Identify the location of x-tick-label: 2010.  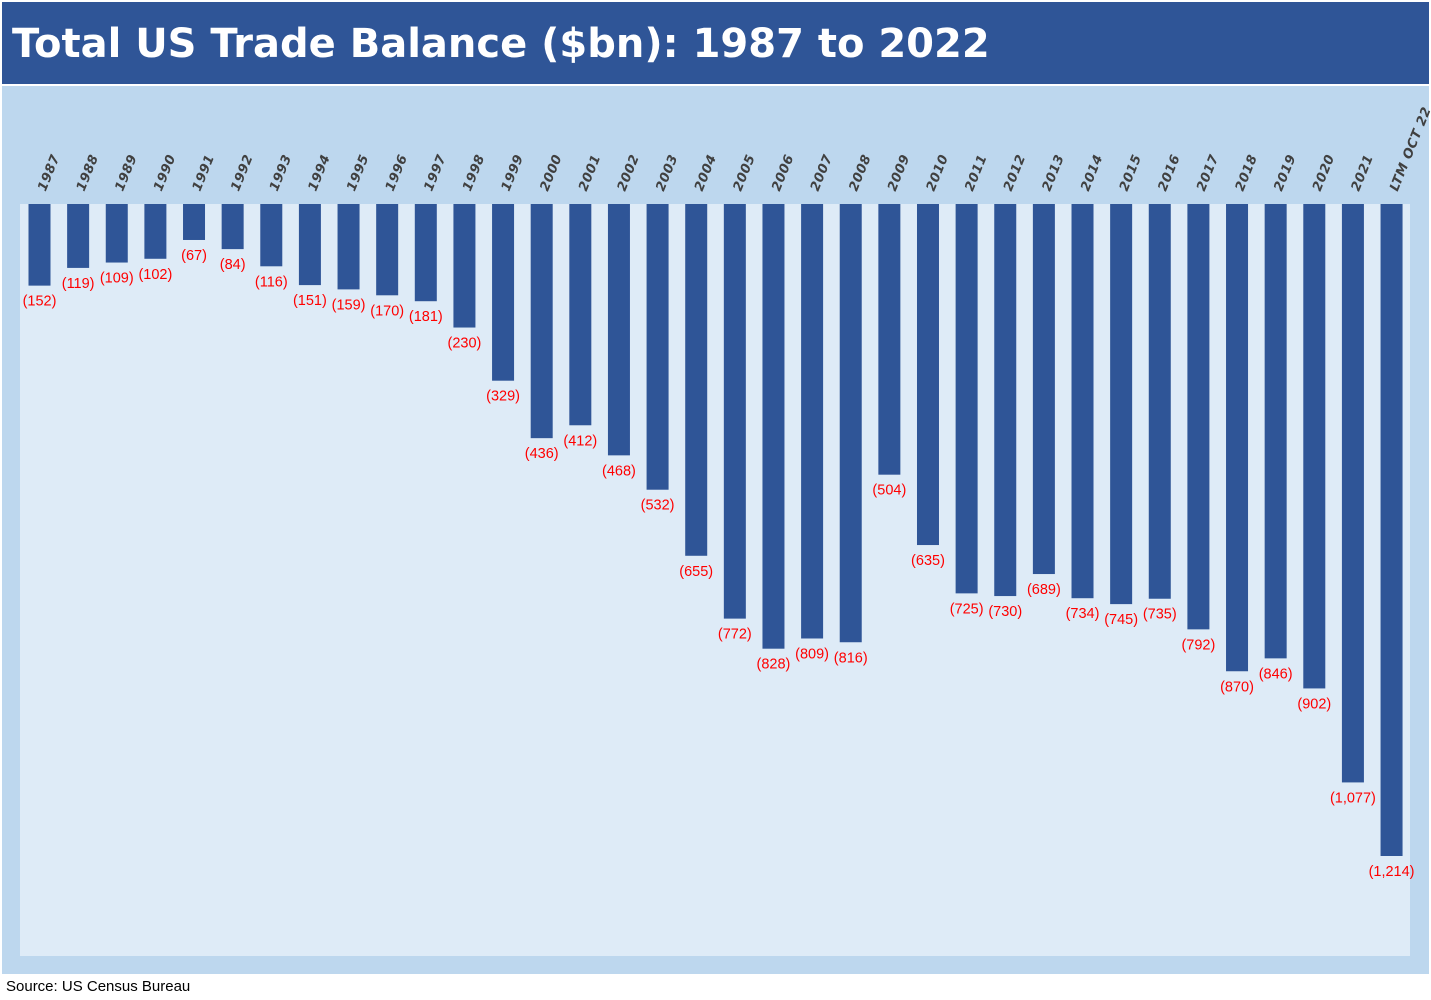
(938, 172).